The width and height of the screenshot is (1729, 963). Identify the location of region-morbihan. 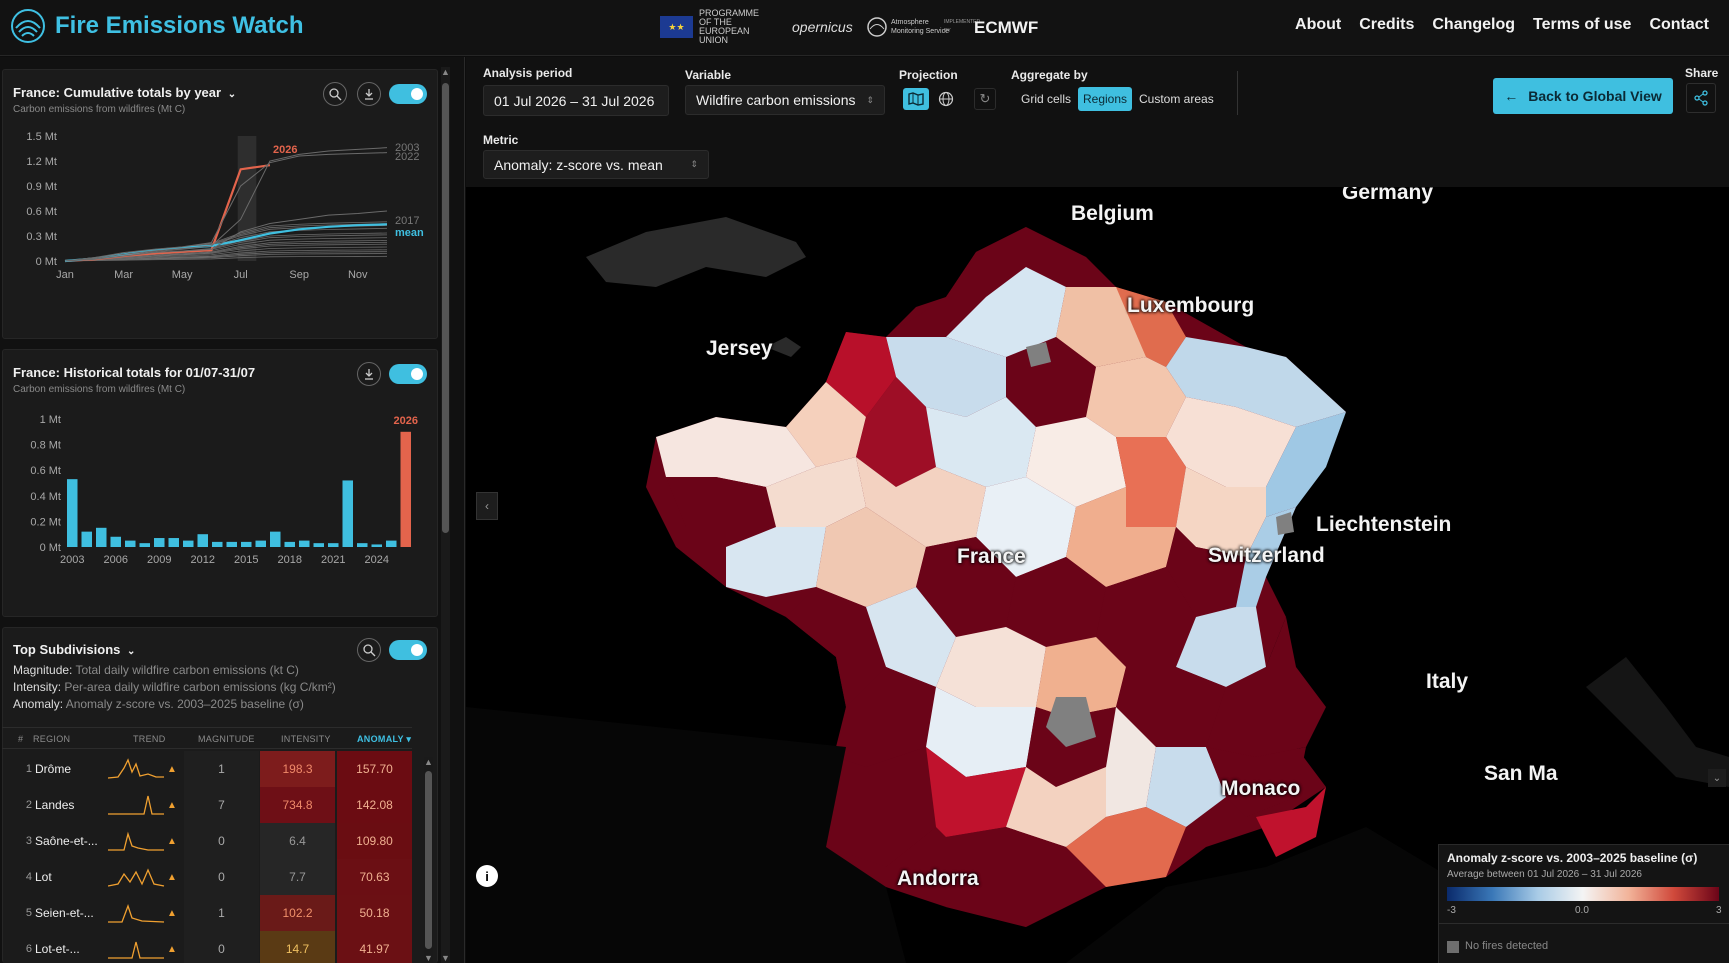
(721, 512).